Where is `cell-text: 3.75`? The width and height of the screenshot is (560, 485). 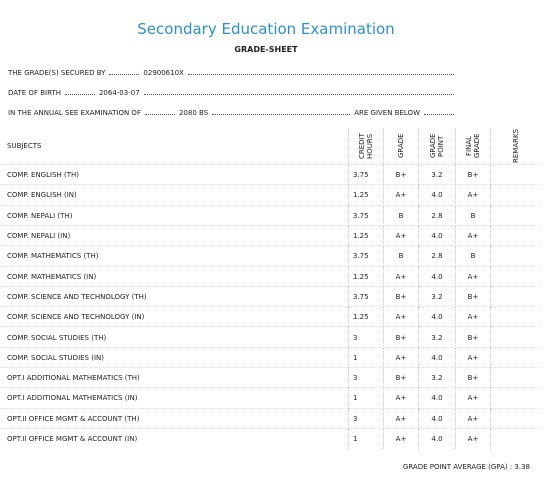
cell-text: 3.75 is located at coordinates (361, 215).